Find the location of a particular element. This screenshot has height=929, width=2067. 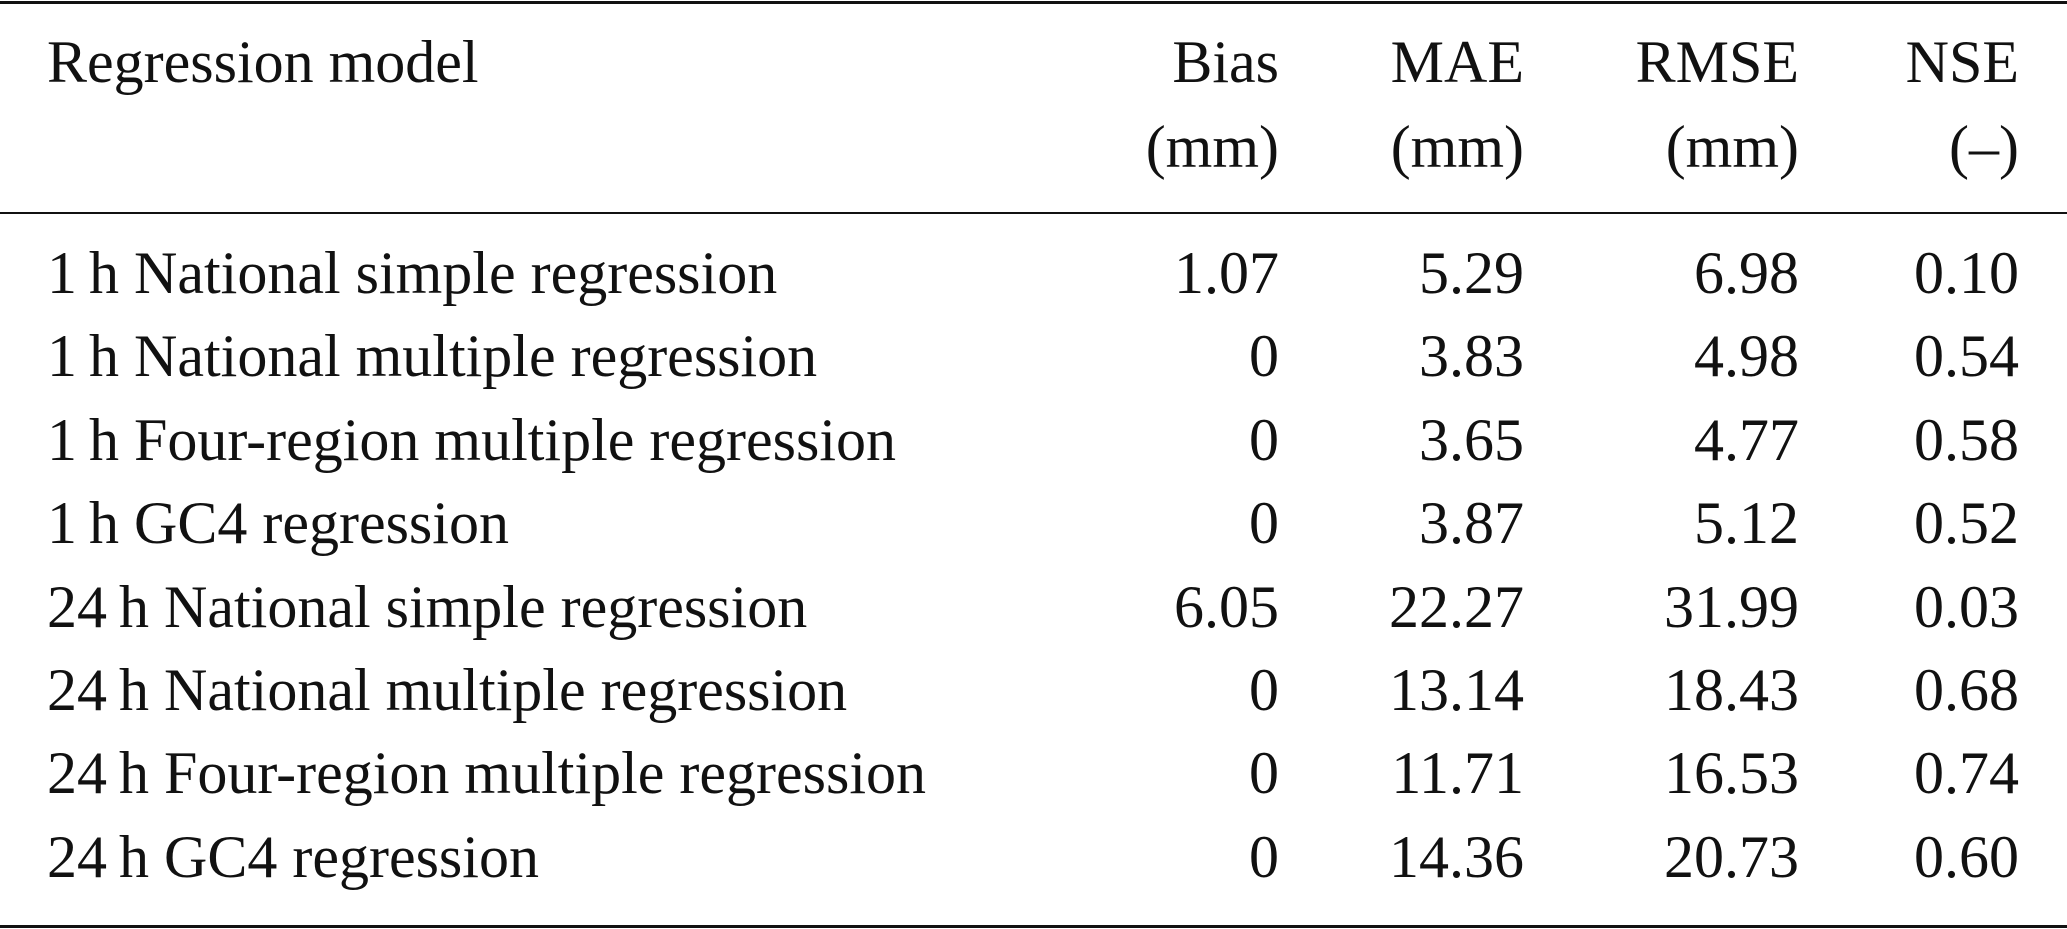

cell-value: 6.98 is located at coordinates (1746, 273).